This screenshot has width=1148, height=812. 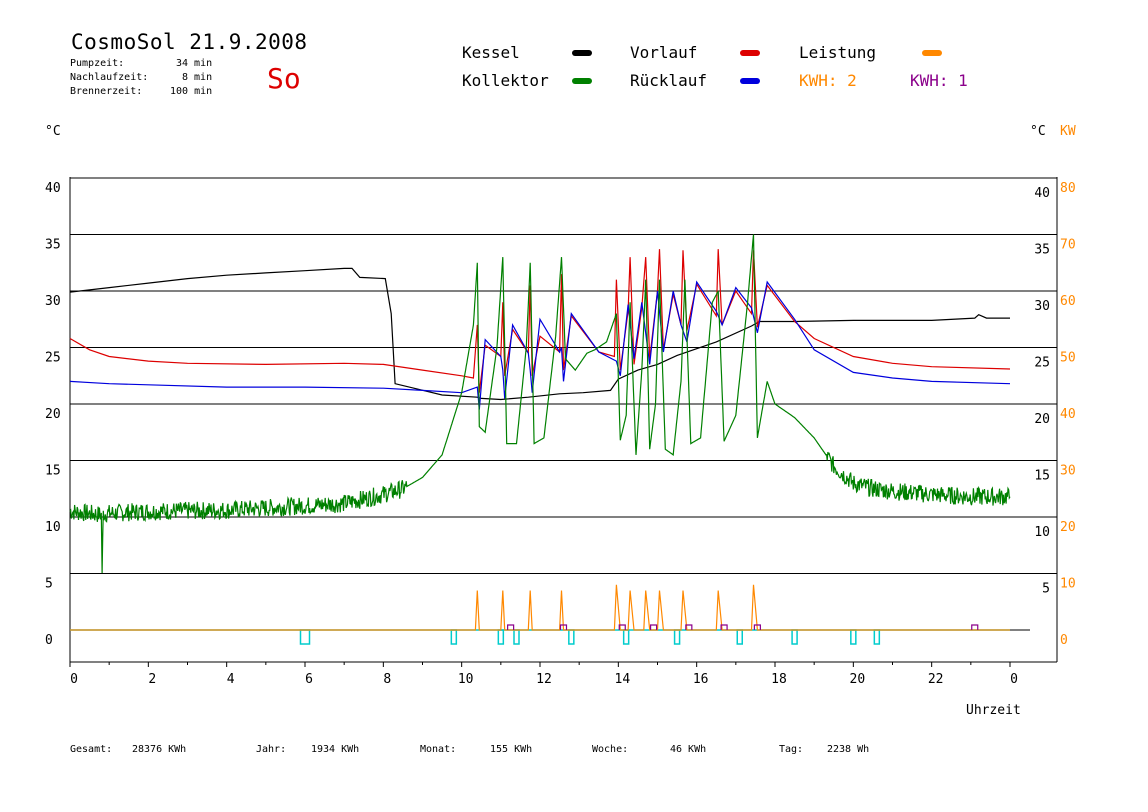 I want to click on footer-jahr-label: Jahr:, so click(x=271, y=749).